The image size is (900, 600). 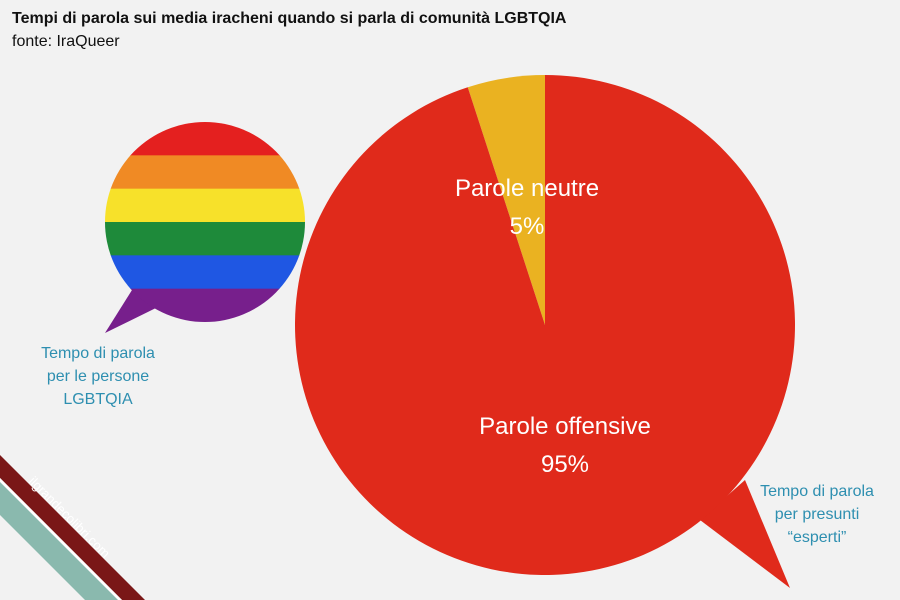 What do you see at coordinates (817, 537) in the screenshot?
I see `callout-experts-line-3: “esperti”` at bounding box center [817, 537].